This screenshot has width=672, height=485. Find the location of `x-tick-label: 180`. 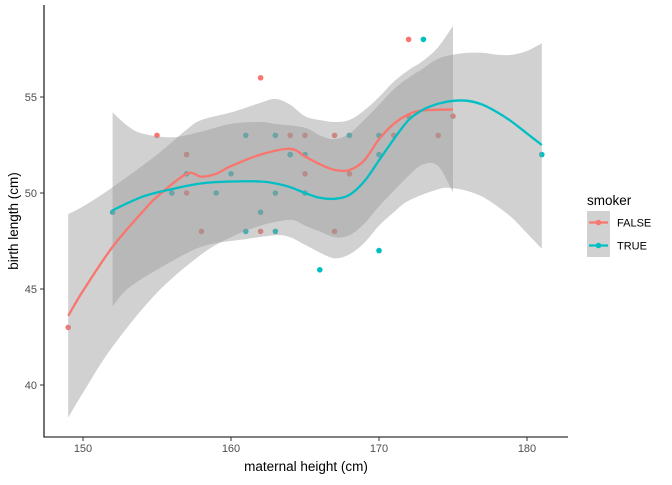

x-tick-label: 180 is located at coordinates (527, 449).